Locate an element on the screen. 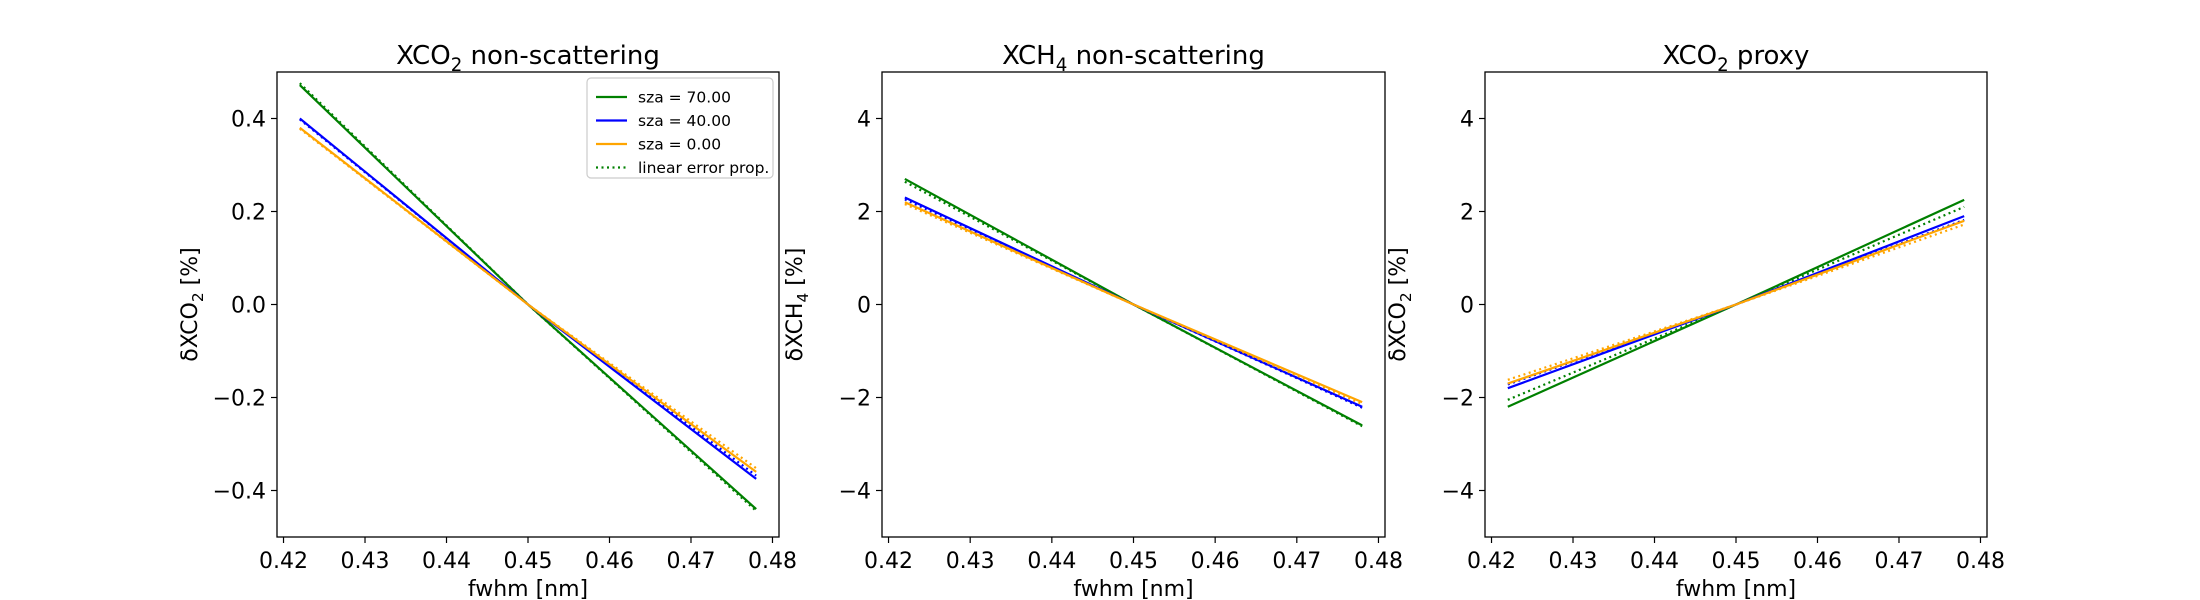 The image size is (2200, 600). legend-box is located at coordinates (680, 128).